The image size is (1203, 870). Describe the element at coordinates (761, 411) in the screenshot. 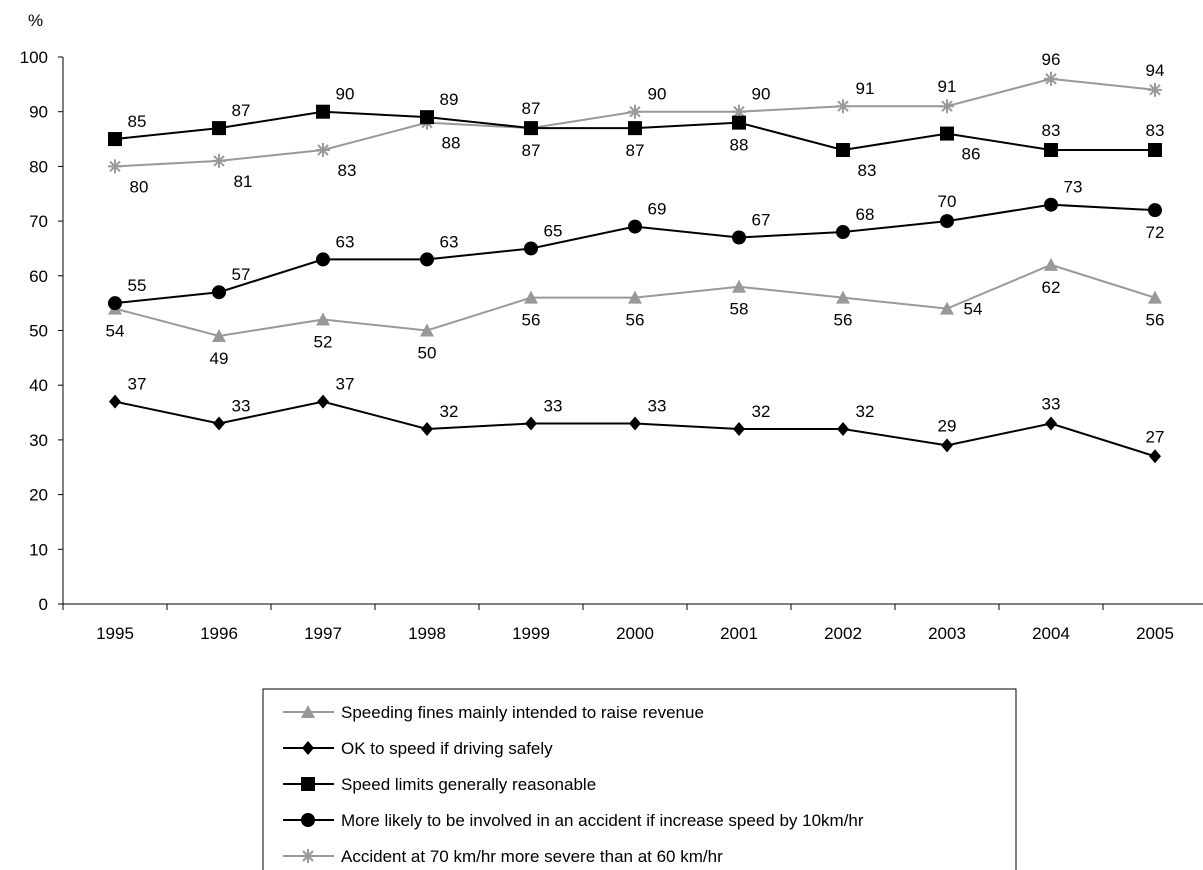

I see `data-label: 32` at that location.